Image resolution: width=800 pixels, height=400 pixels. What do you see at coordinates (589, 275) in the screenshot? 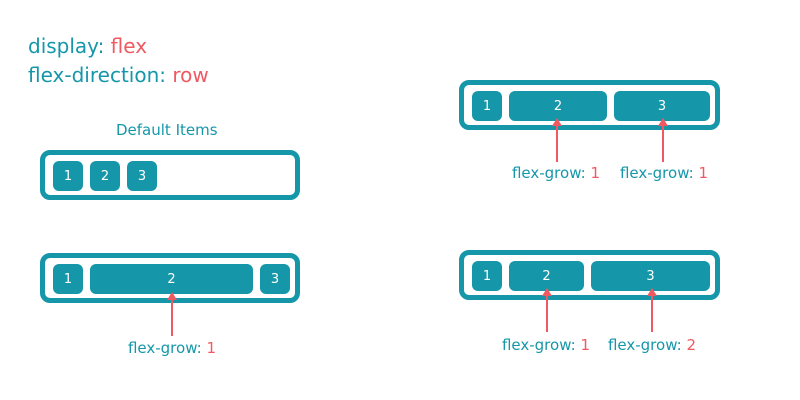
I see `flex-container-grow-weighted: 1 2 3` at bounding box center [589, 275].